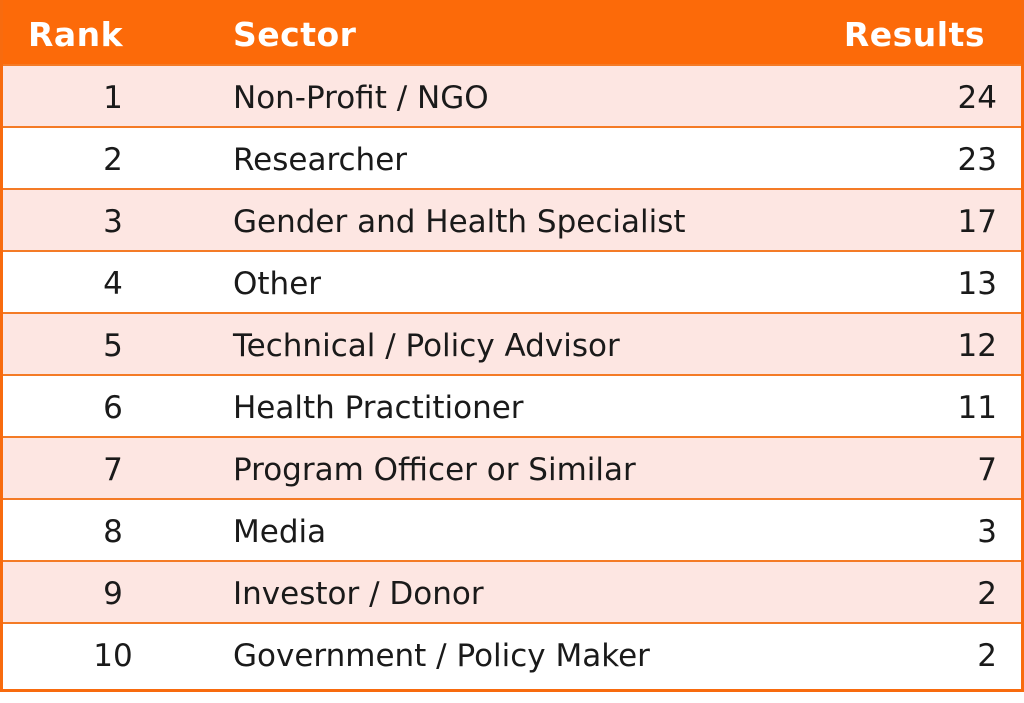  Describe the element at coordinates (113, 594) in the screenshot. I see `cell-rank: 9` at that location.